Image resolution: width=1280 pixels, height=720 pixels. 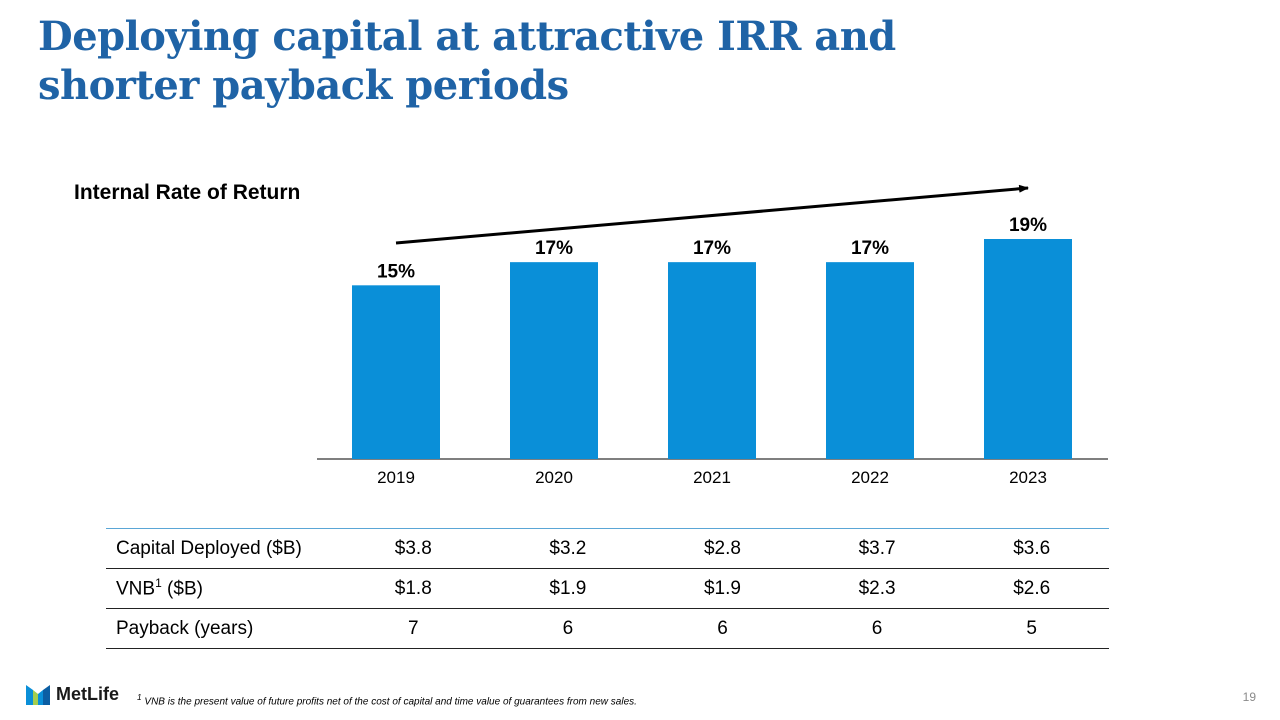 What do you see at coordinates (87, 693) in the screenshot?
I see `metlife-logo-text: MetLife` at bounding box center [87, 693].